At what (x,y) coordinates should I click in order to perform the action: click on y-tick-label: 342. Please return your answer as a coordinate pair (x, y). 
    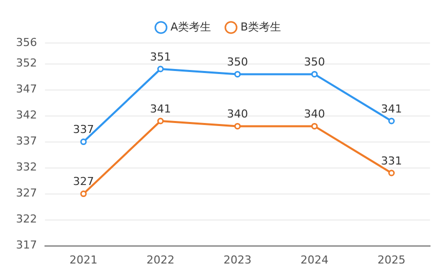
    Looking at the image, I should click on (26, 115).